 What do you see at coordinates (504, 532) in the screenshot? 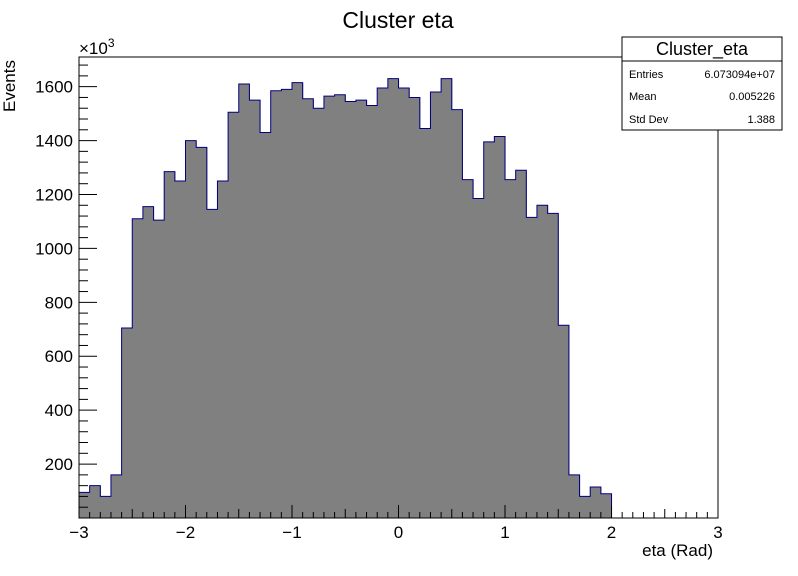
I see `x-tick-label: 1` at bounding box center [504, 532].